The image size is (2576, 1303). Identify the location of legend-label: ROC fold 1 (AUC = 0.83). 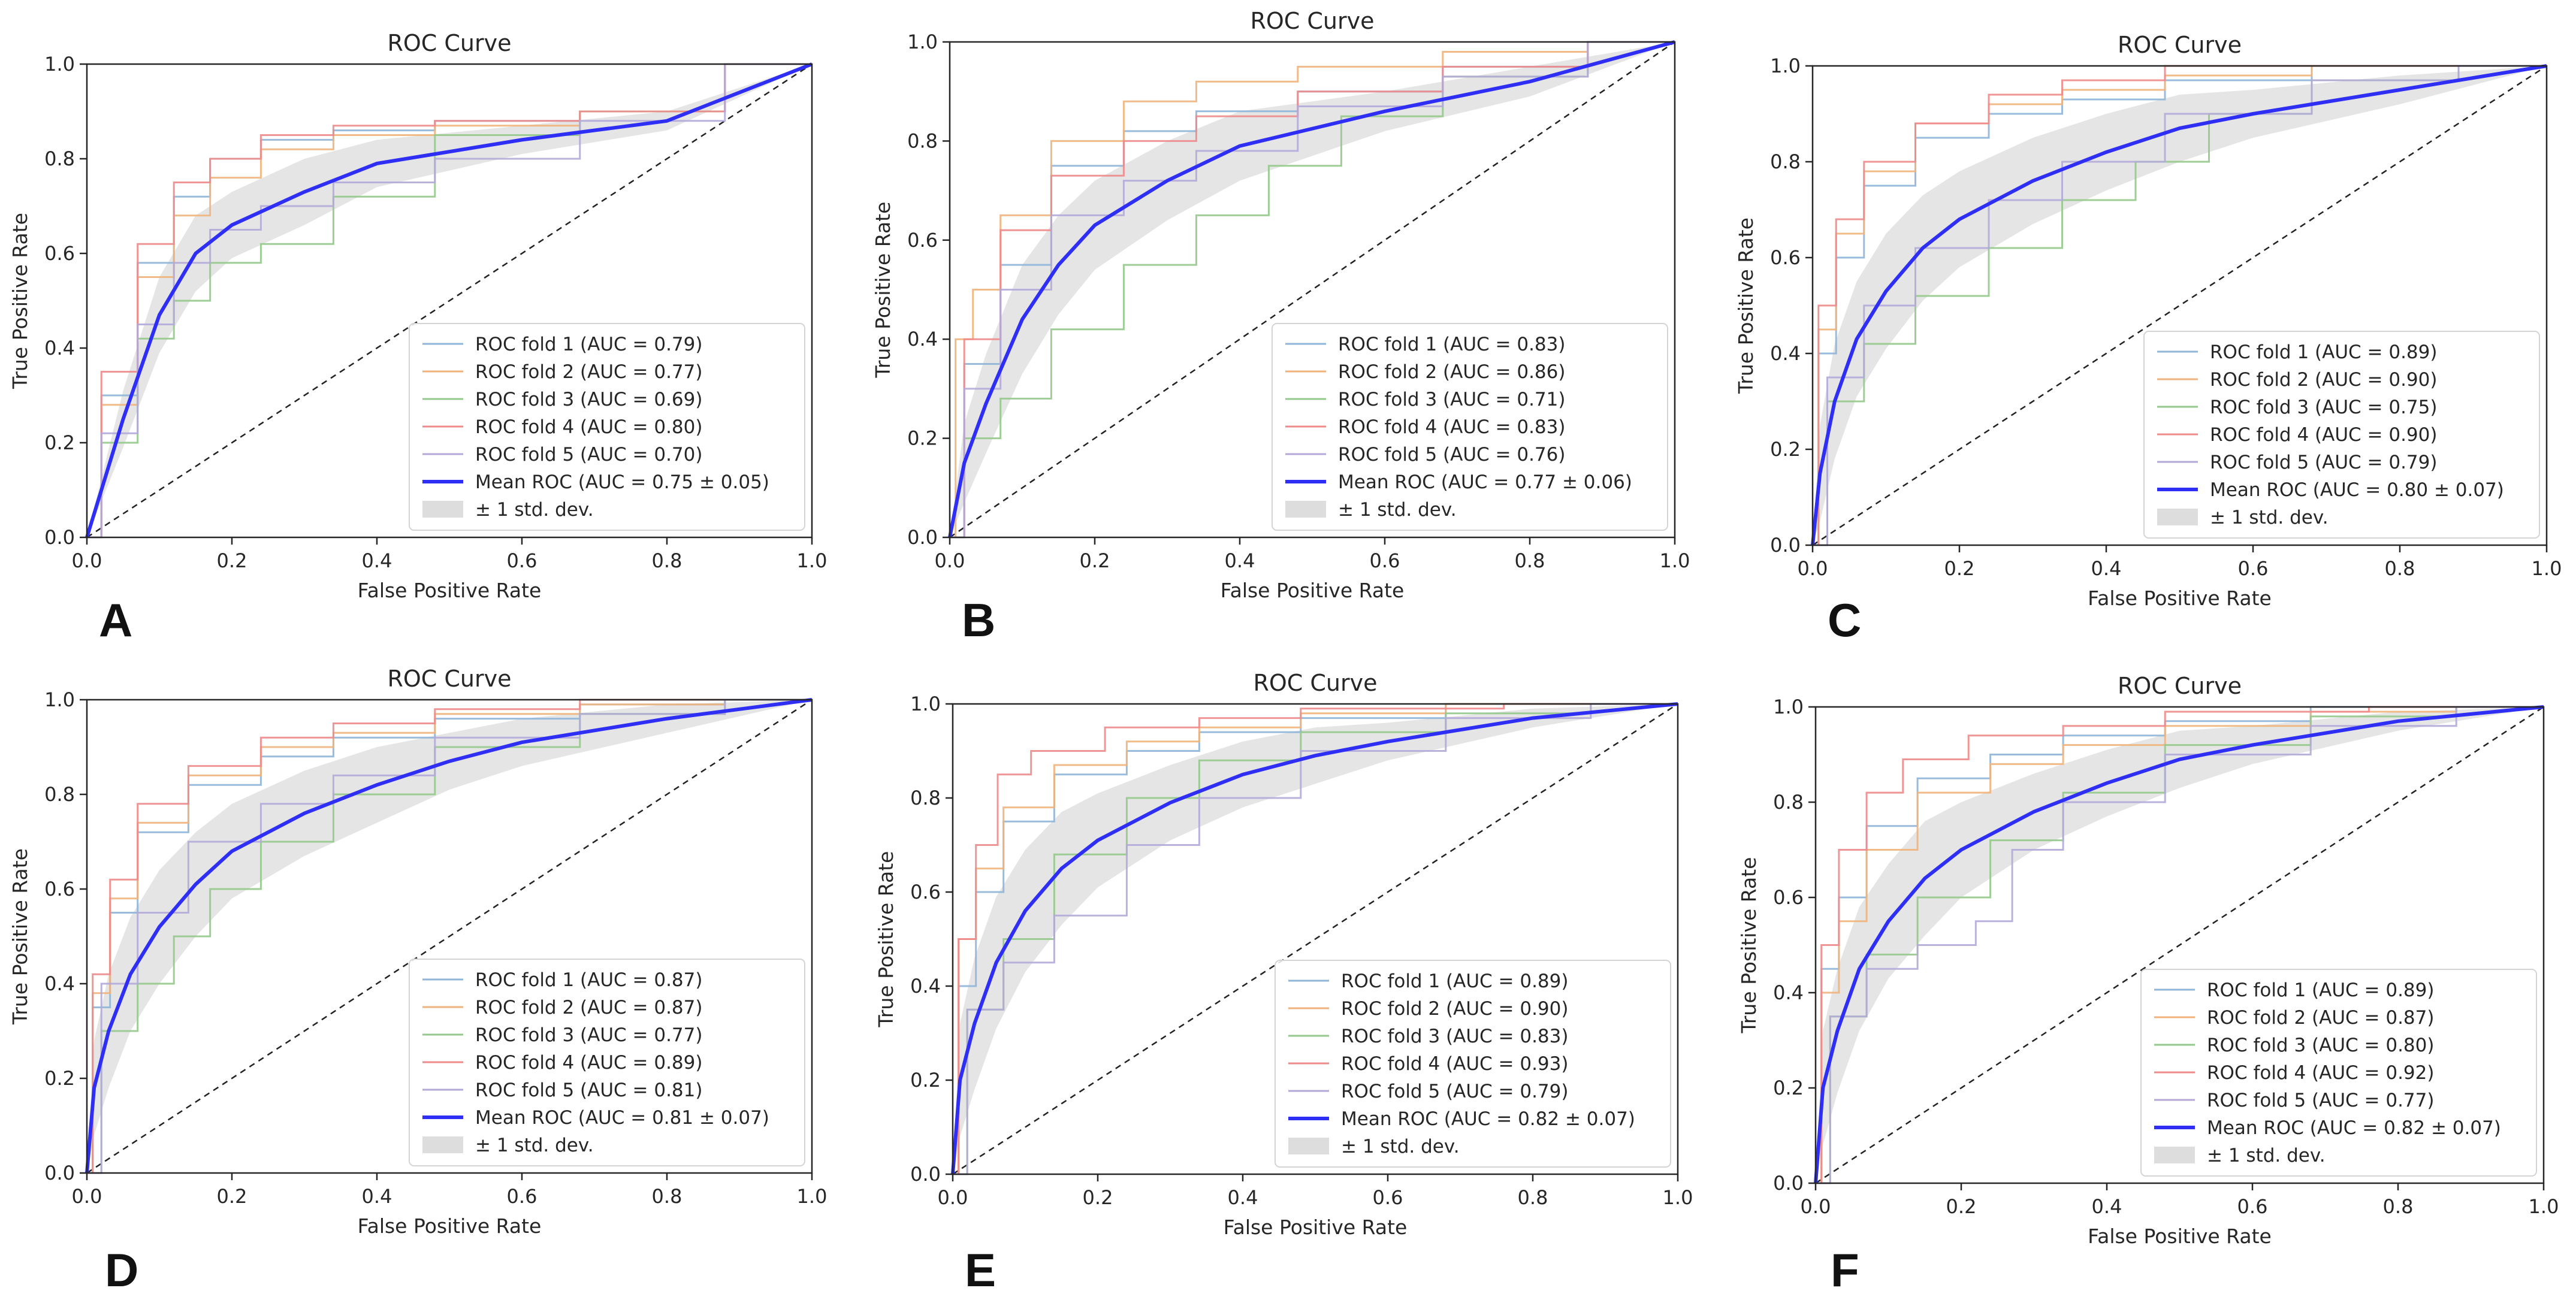
(1451, 344).